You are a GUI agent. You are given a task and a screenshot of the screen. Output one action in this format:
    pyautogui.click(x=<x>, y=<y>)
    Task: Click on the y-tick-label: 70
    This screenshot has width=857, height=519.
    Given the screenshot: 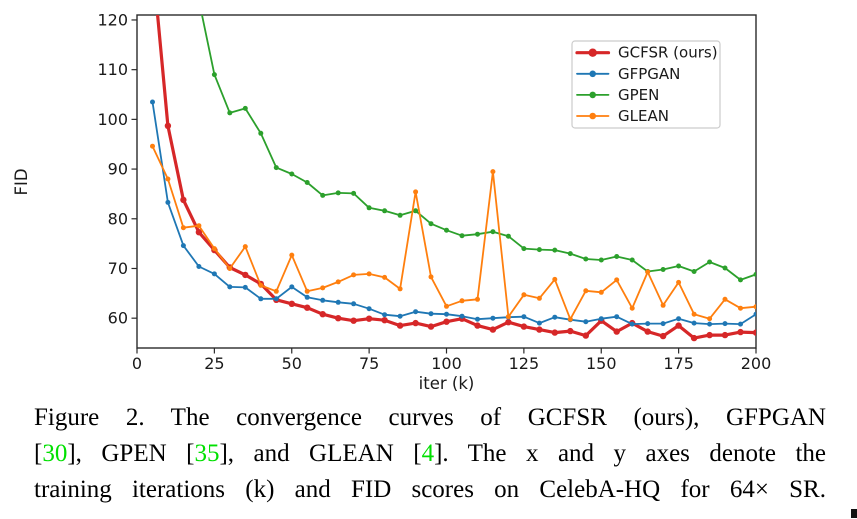 What is the action you would take?
    pyautogui.click(x=118, y=268)
    